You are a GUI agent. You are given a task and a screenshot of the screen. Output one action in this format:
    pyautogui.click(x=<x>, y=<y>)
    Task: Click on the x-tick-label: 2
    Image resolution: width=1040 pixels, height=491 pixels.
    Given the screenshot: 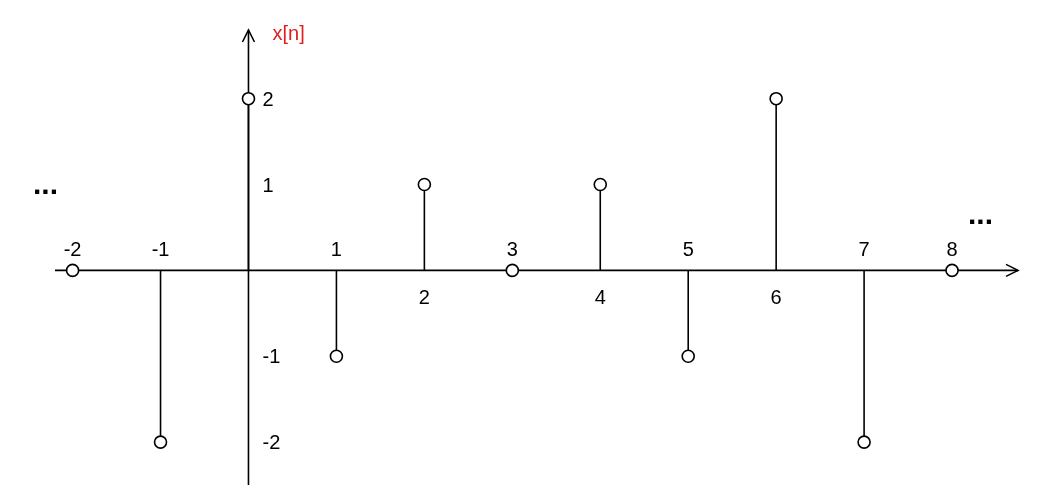 What is the action you would take?
    pyautogui.click(x=424, y=297)
    